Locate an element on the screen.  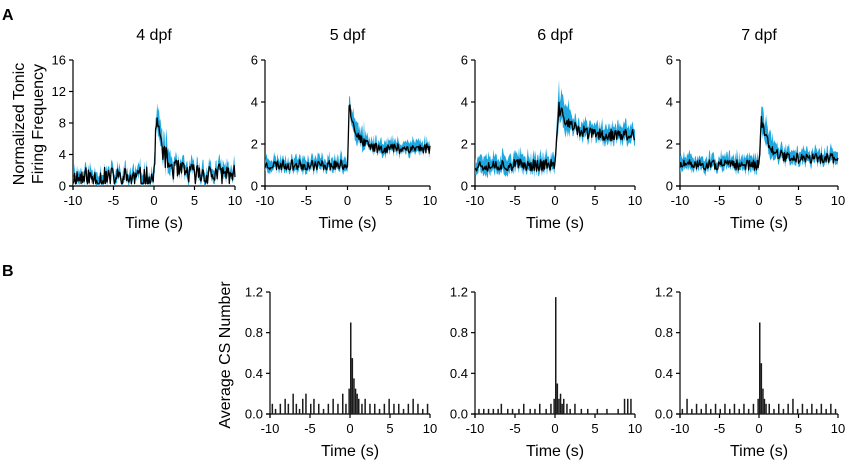
chart-title: 6 dpf is located at coordinates (555, 35).